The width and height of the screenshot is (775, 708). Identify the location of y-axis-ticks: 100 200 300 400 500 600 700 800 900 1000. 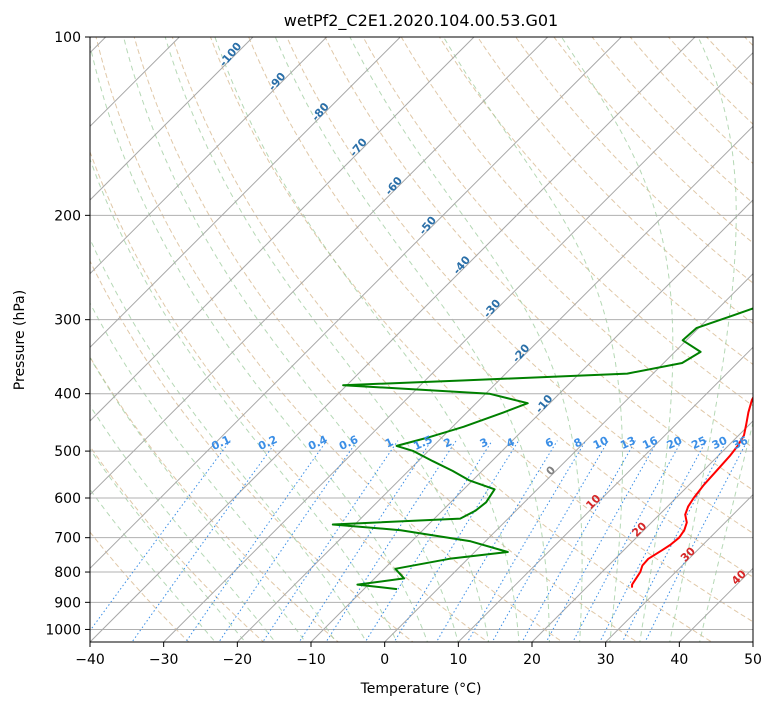
(67, 334).